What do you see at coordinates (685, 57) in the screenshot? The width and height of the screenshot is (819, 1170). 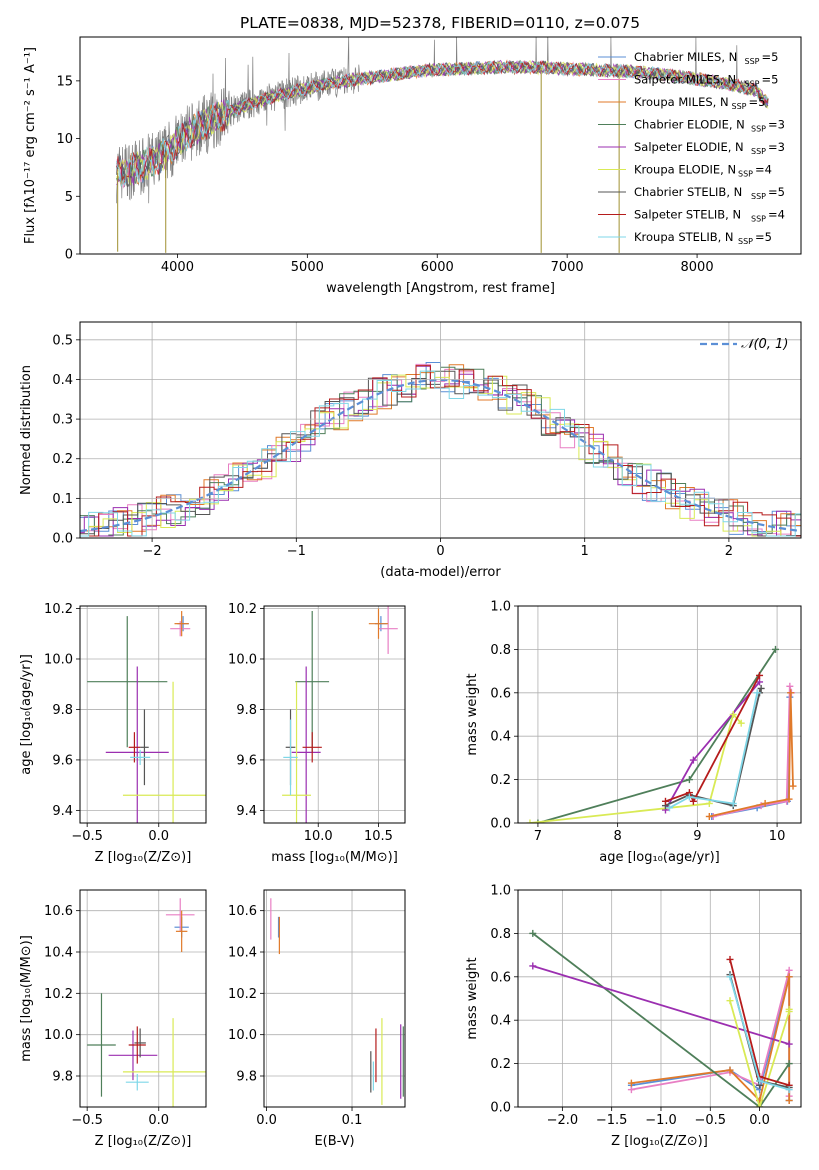 I see `legend-label: Chabrier MILES, N` at bounding box center [685, 57].